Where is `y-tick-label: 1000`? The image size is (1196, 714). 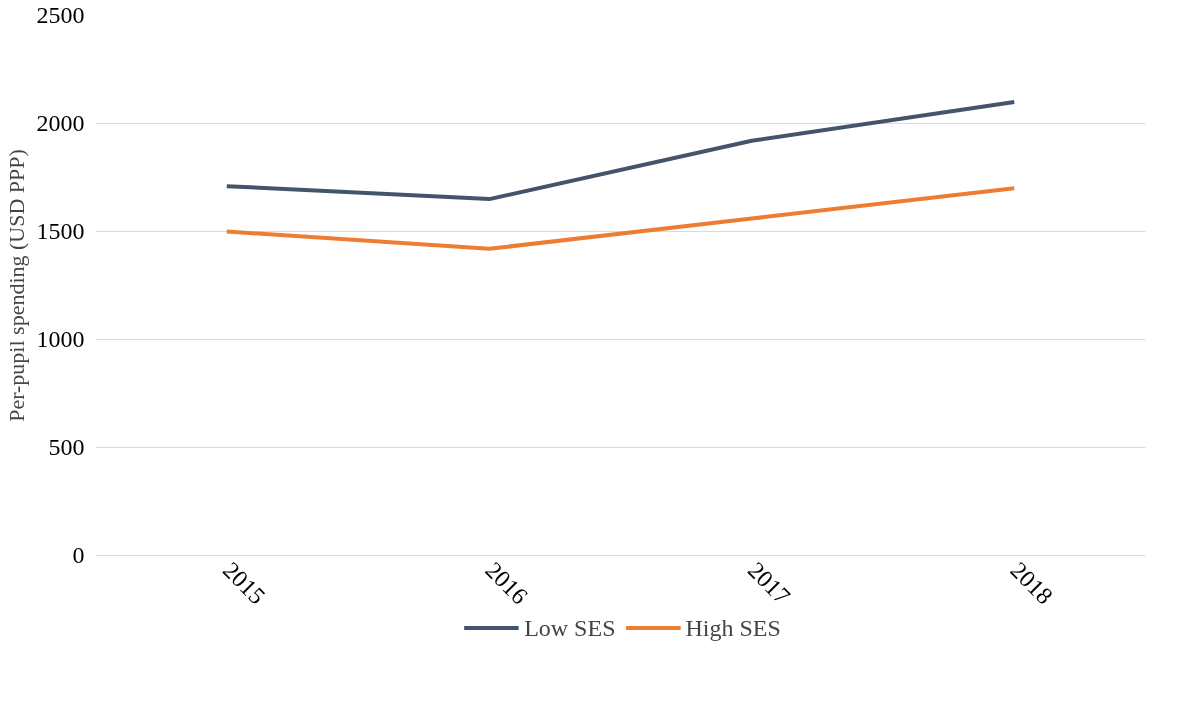 y-tick-label: 1000 is located at coordinates (60, 339).